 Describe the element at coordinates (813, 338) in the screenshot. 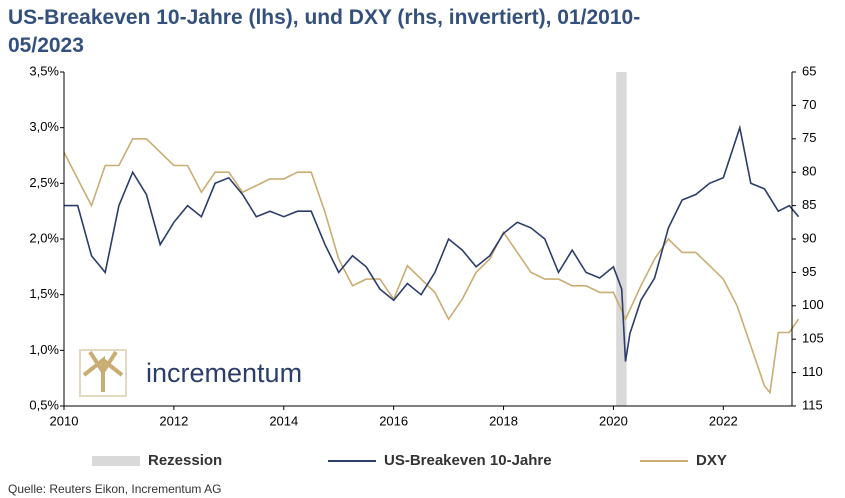

I see `y2-tick-label: 105` at that location.